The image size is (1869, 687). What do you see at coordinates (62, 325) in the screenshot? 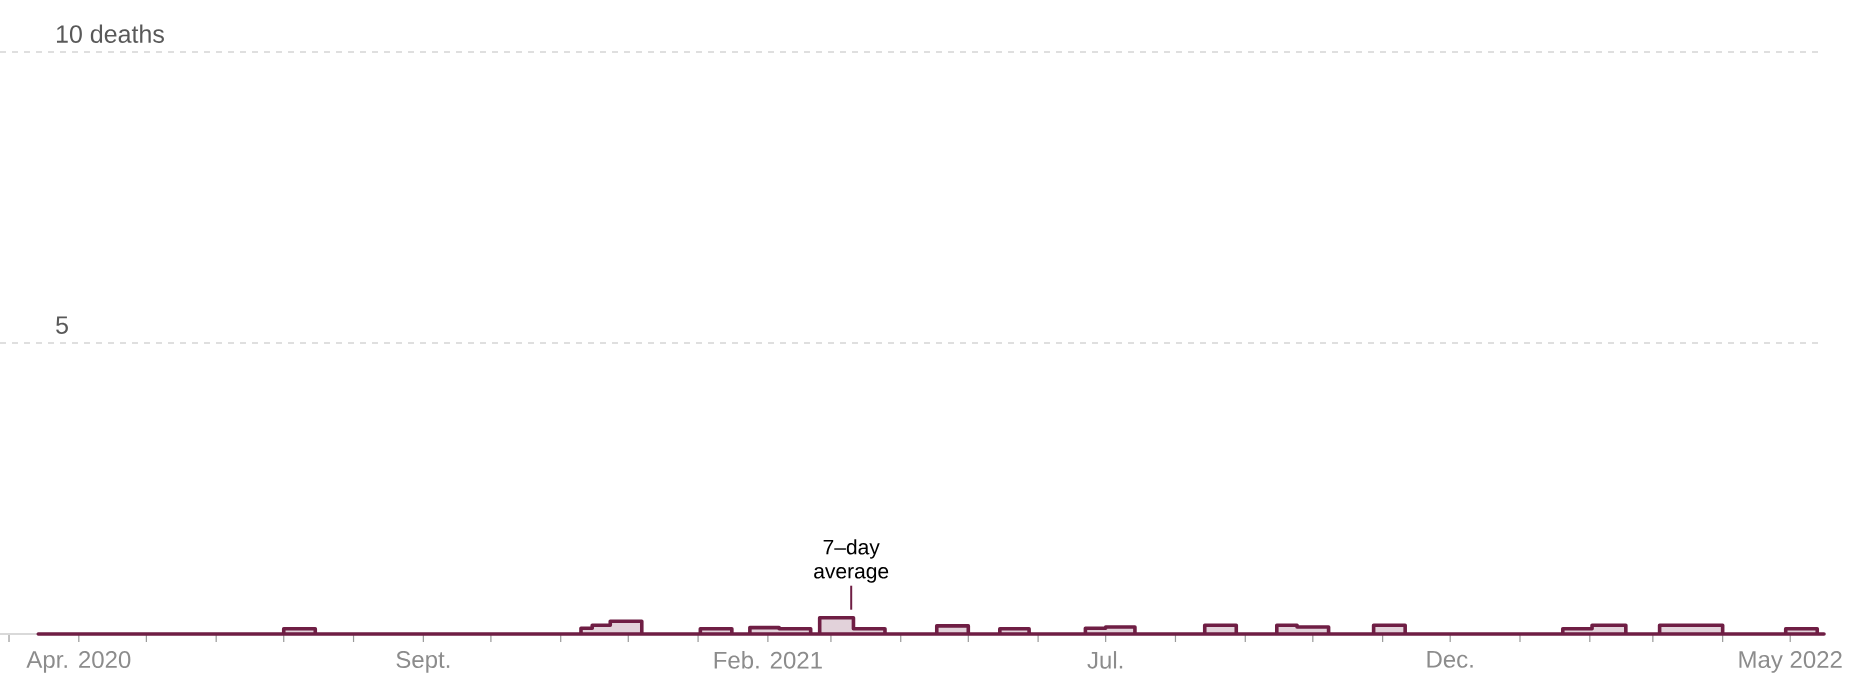
I see `y-tick-label: 5` at bounding box center [62, 325].